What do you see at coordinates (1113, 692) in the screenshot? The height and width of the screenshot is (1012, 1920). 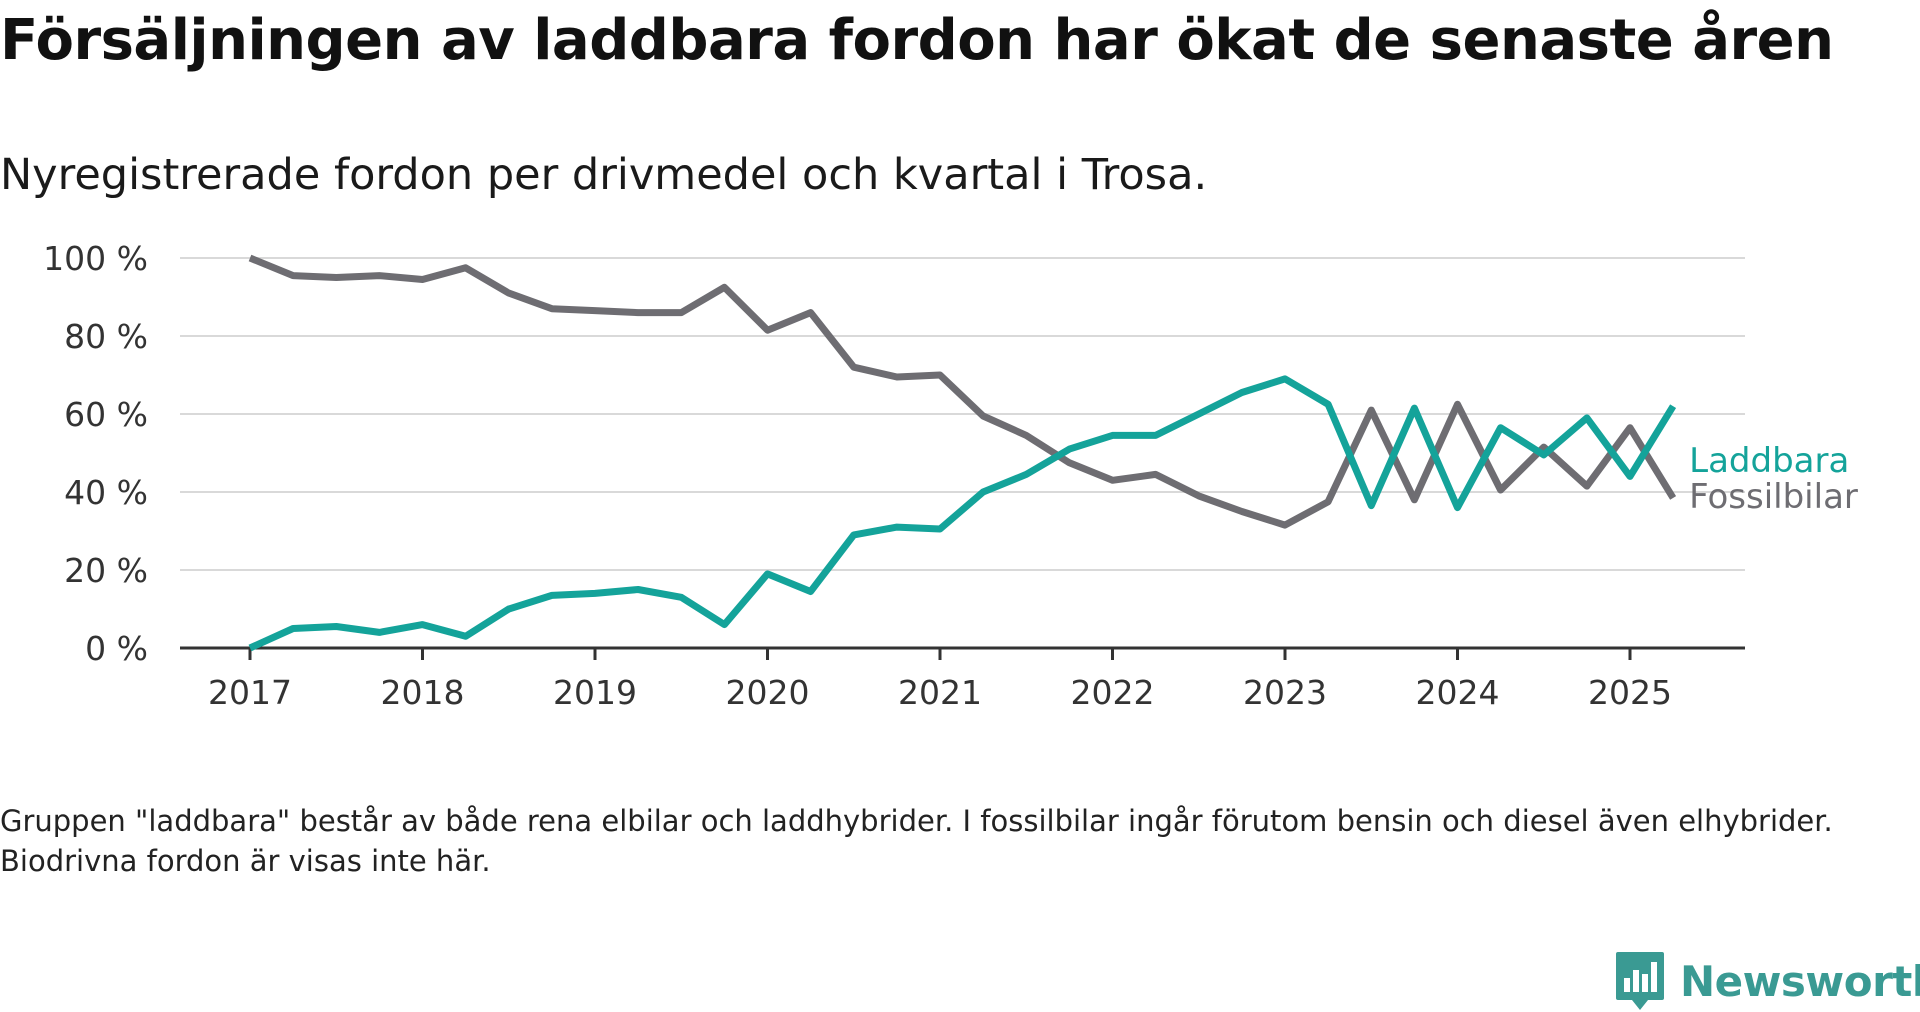 I see `x-tick-label: 2022` at bounding box center [1113, 692].